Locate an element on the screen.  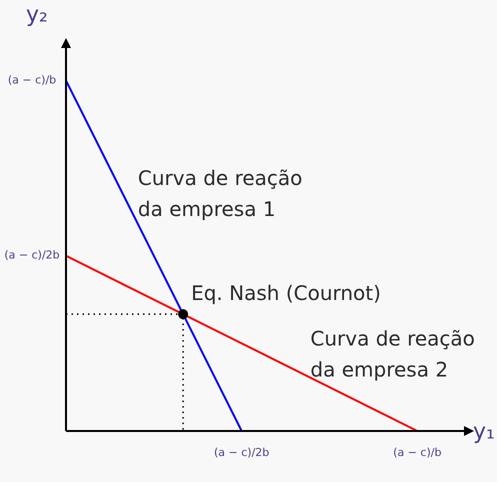
series-label: Curva de reação da empresa 1 is located at coordinates (220, 194).